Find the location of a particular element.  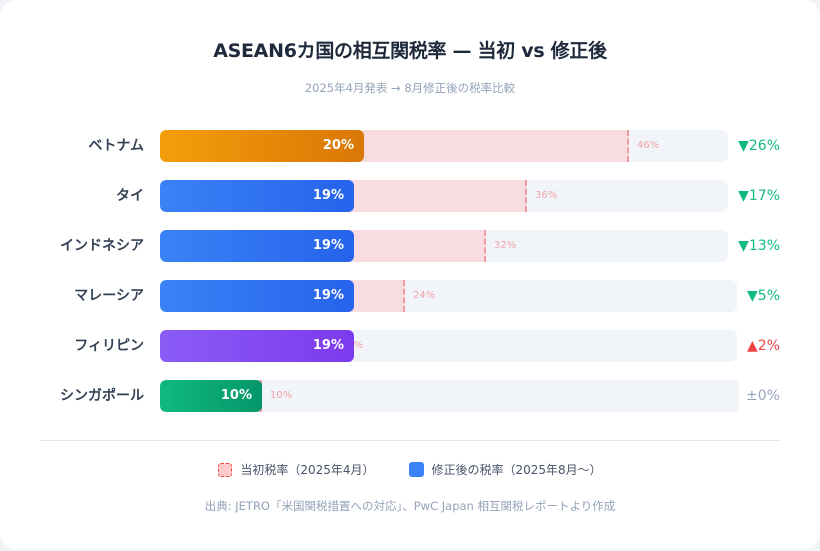

bar-row: インドネシア 32% 19% ▼13% is located at coordinates (410, 246).